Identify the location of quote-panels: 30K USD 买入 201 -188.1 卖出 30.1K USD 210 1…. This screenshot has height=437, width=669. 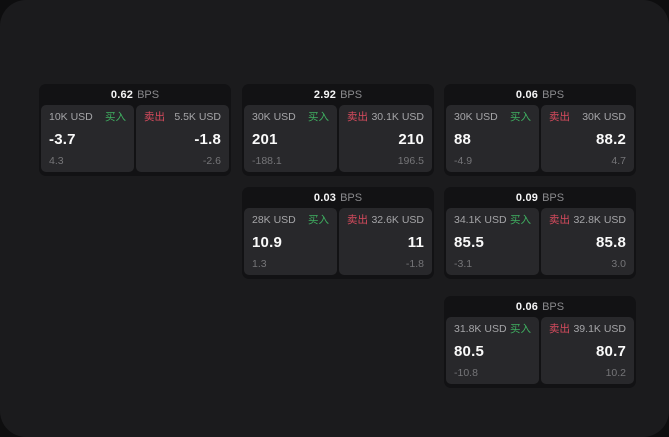
(338, 139).